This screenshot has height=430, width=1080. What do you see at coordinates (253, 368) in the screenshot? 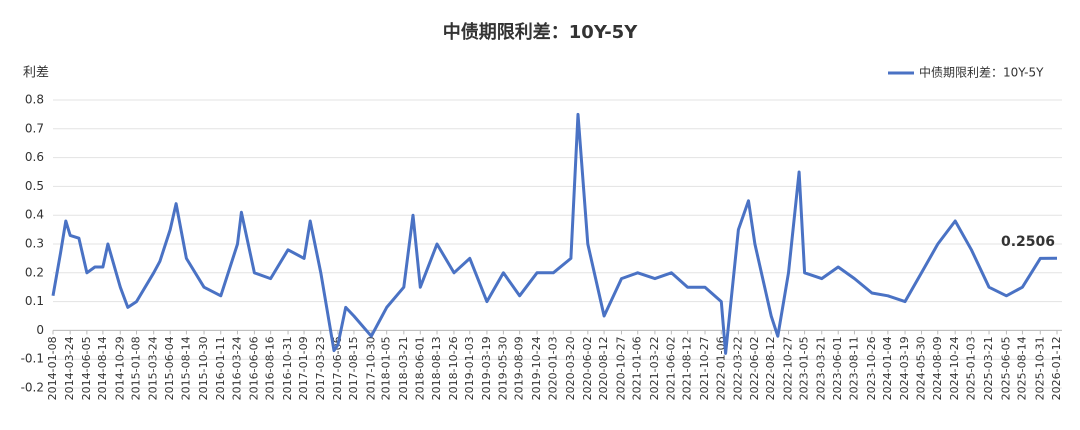
I see `x-tick-label: 2016-06-06` at bounding box center [253, 368].